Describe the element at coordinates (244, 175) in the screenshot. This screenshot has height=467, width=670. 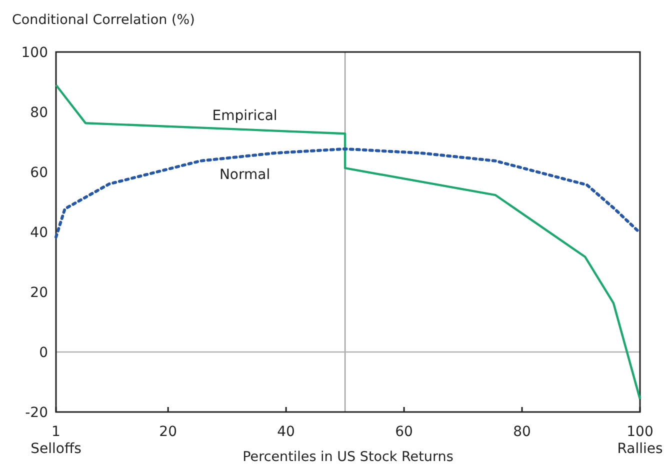
I see `series-label: Normal` at that location.